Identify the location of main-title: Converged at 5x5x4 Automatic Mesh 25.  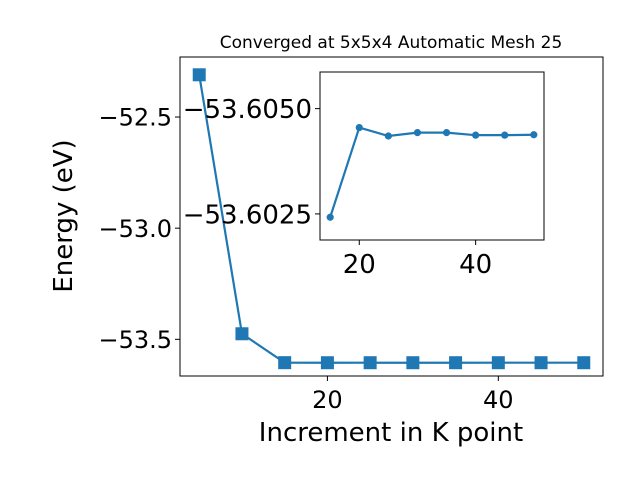
(391, 43).